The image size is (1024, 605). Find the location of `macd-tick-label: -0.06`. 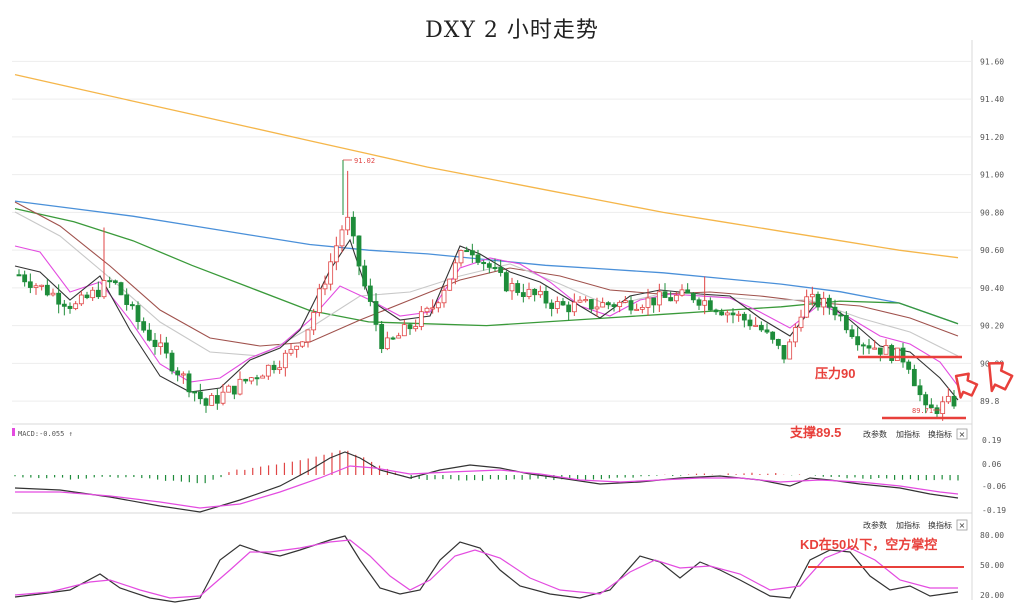

macd-tick-label: -0.06 is located at coordinates (994, 486).